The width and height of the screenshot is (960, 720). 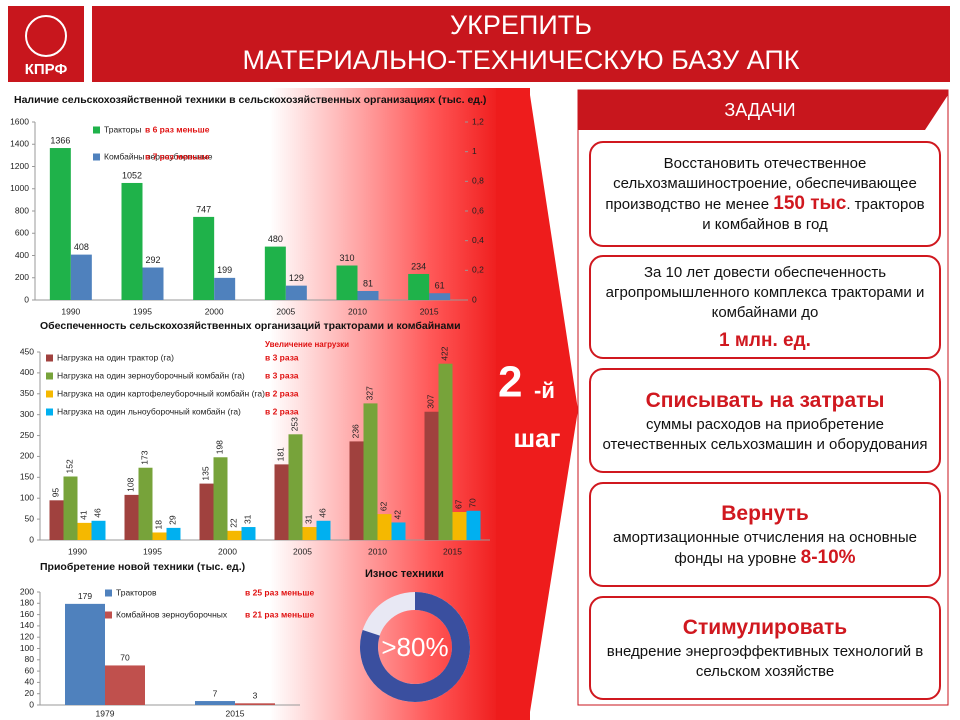 What do you see at coordinates (431, 401) in the screenshot?
I see `data-label: 307` at bounding box center [431, 401].